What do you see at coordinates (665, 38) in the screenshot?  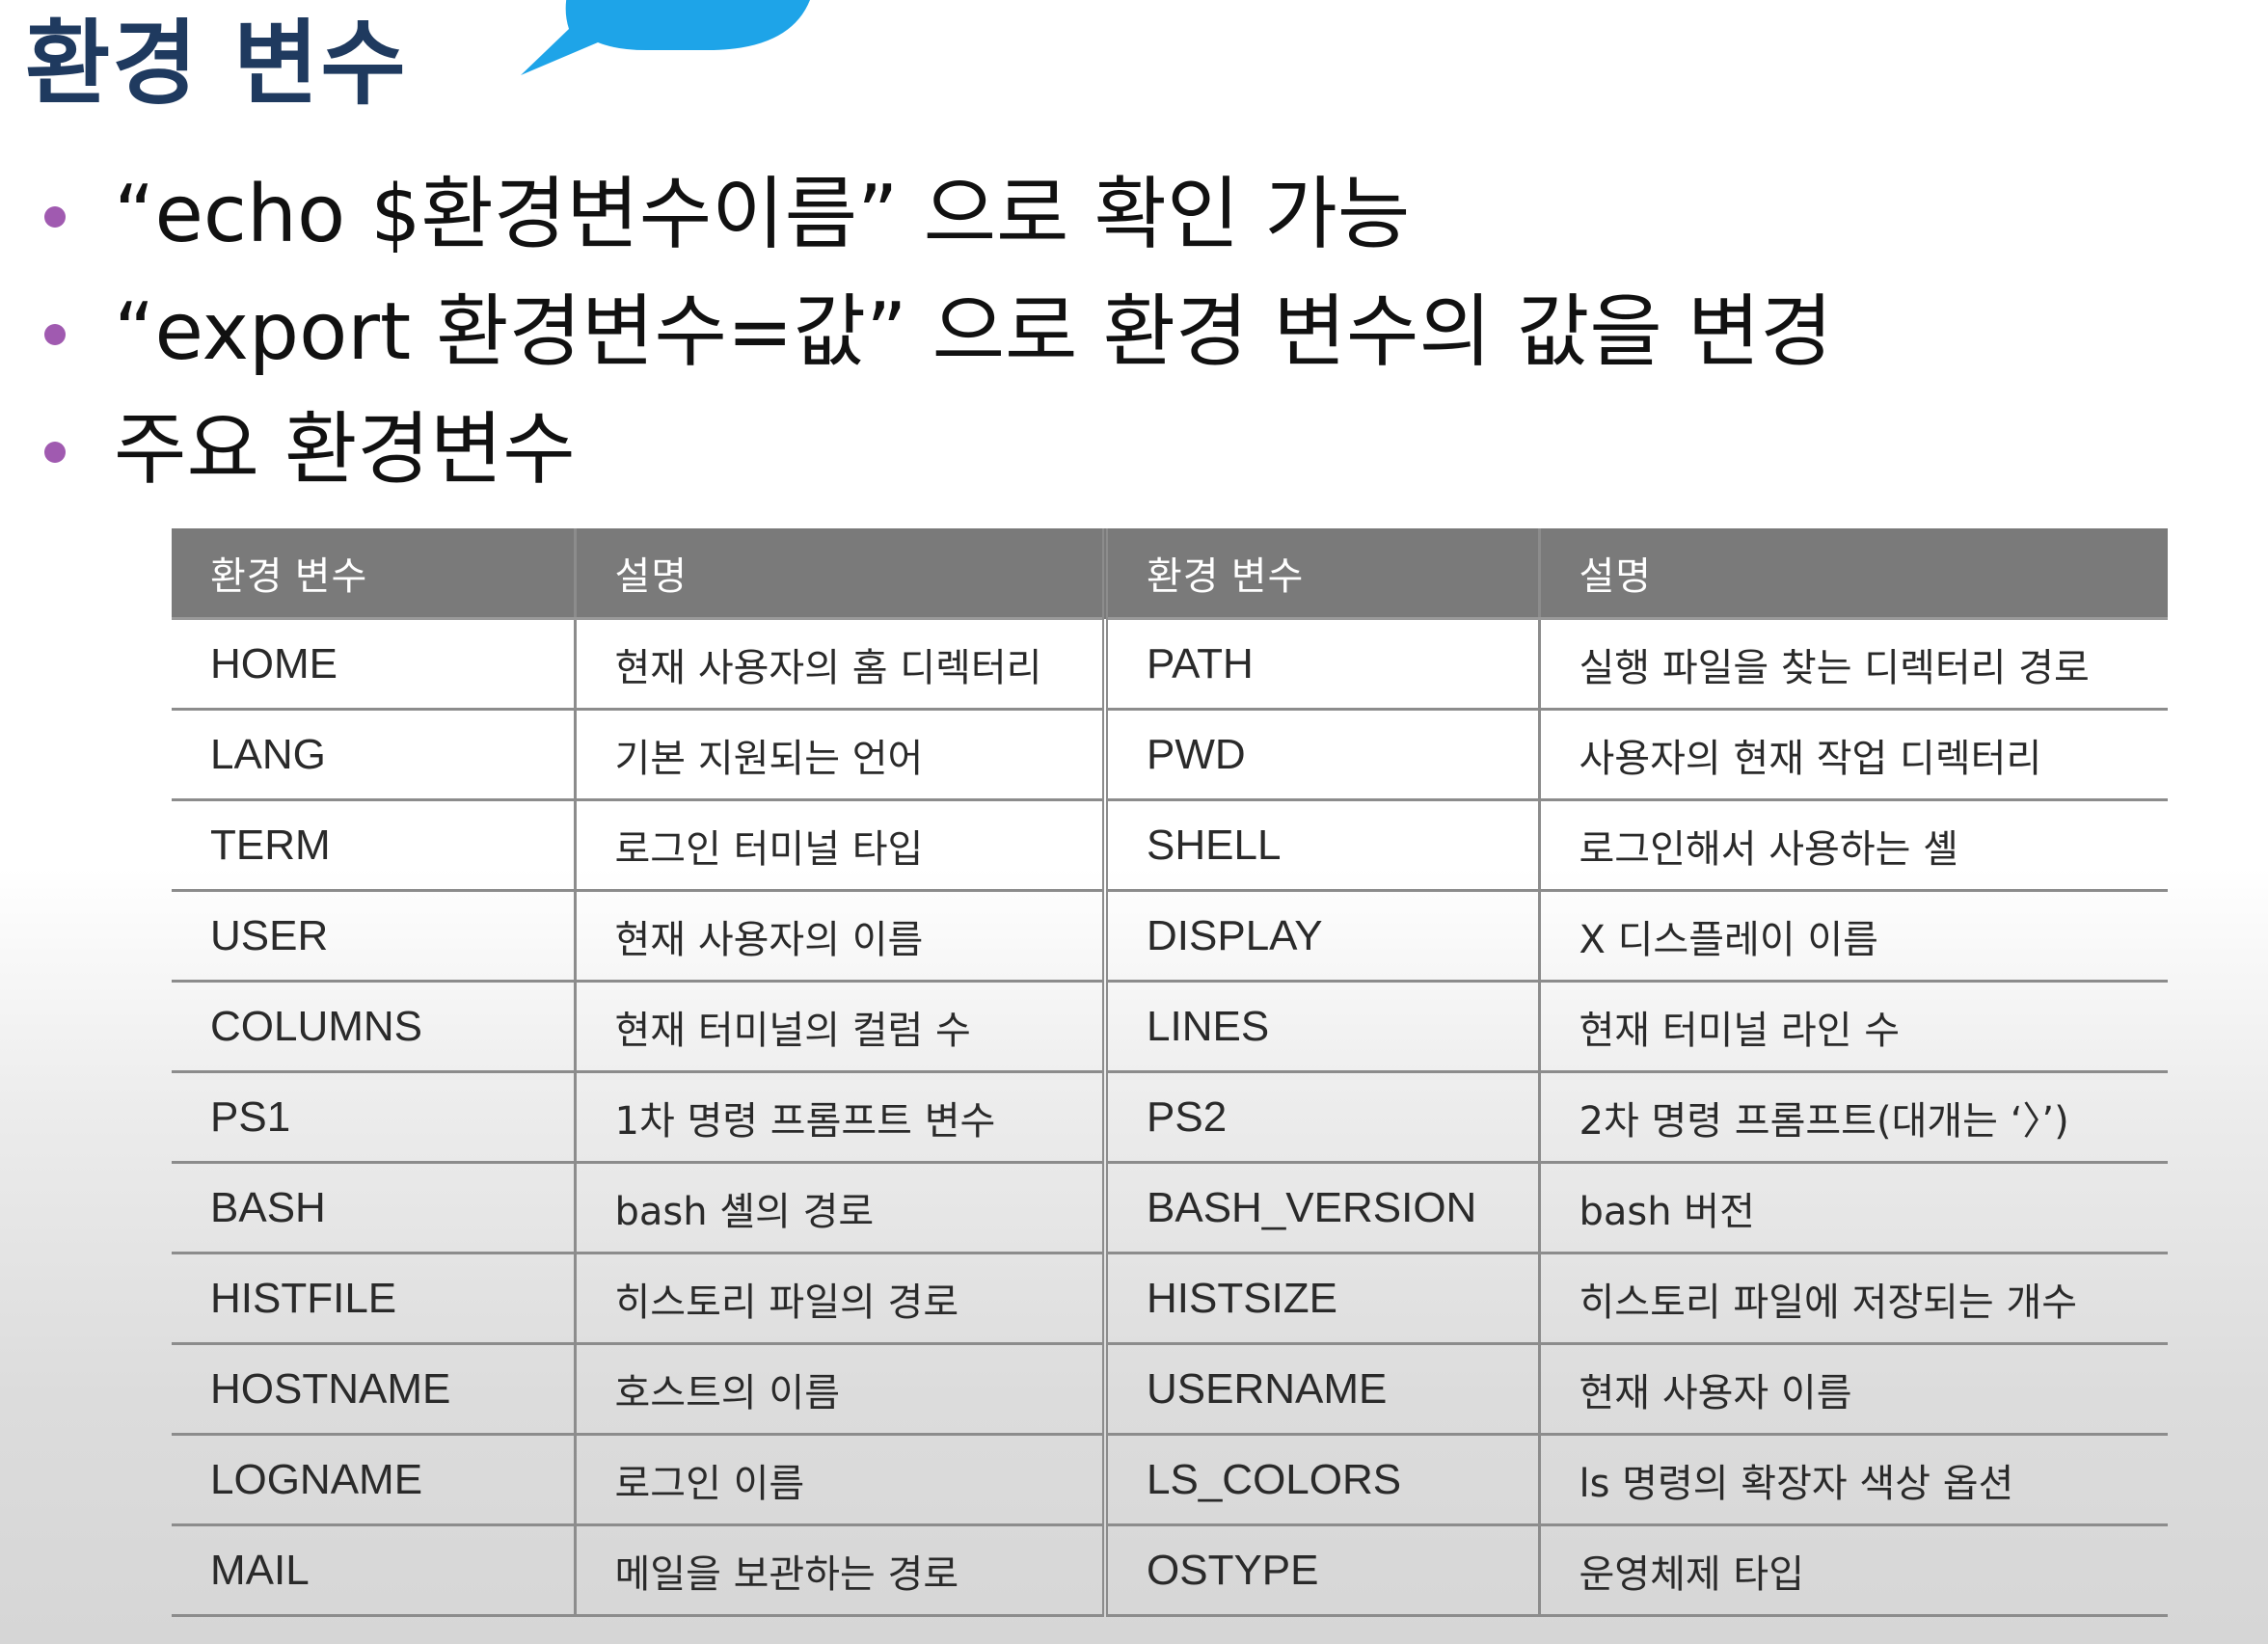 I see `speech-bubble-icon` at bounding box center [665, 38].